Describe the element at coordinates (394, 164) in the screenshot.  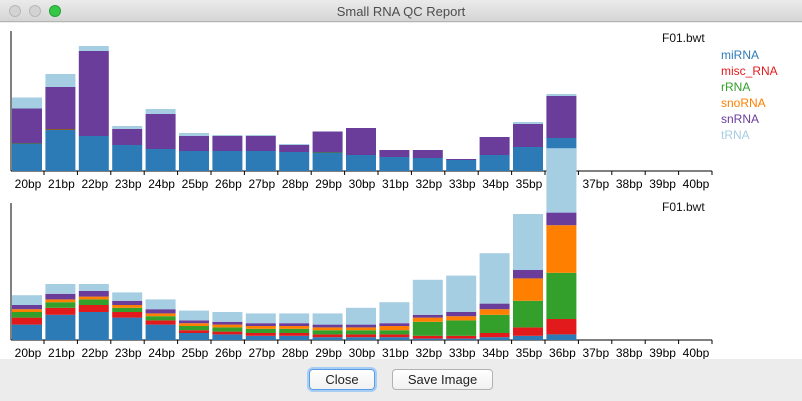
I see `chart-1-bar-31bp-mirna` at that location.